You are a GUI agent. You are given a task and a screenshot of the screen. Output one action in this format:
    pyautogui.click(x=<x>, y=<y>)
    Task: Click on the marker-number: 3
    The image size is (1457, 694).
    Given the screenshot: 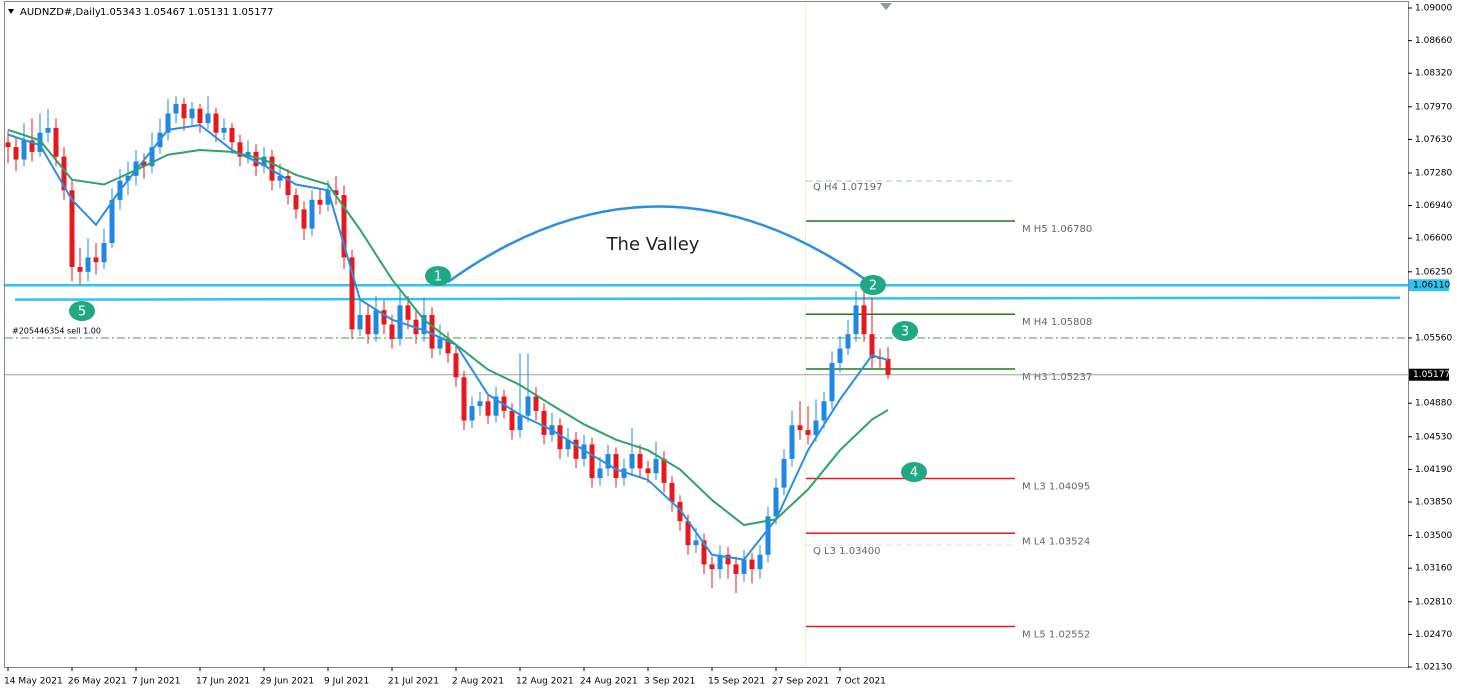 What is the action you would take?
    pyautogui.click(x=905, y=332)
    